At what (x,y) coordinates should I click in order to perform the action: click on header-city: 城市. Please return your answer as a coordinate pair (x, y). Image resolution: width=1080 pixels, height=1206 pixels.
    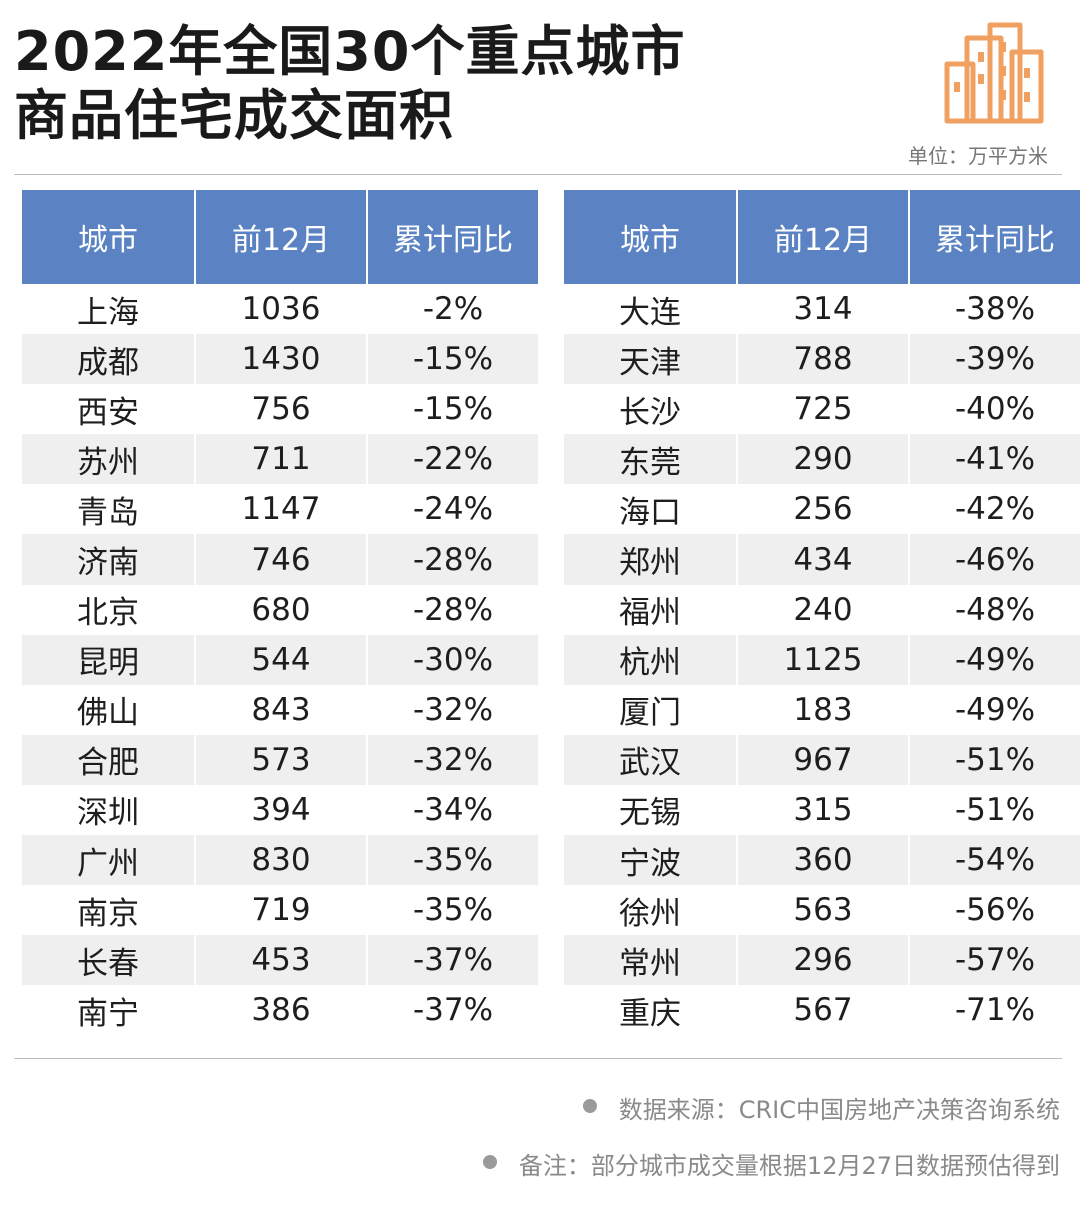
    Looking at the image, I should click on (108, 237).